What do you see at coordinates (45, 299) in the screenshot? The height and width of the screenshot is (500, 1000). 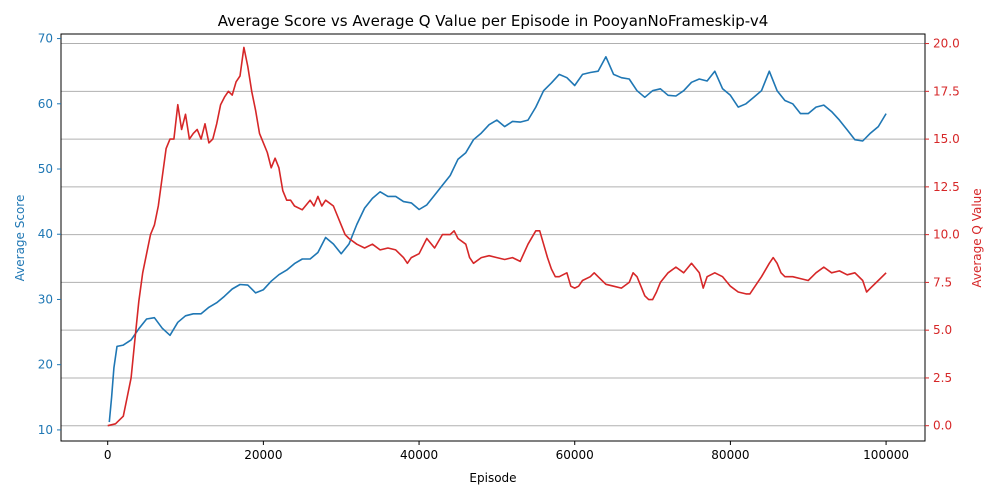 I see `left-tick-label: 30` at bounding box center [45, 299].